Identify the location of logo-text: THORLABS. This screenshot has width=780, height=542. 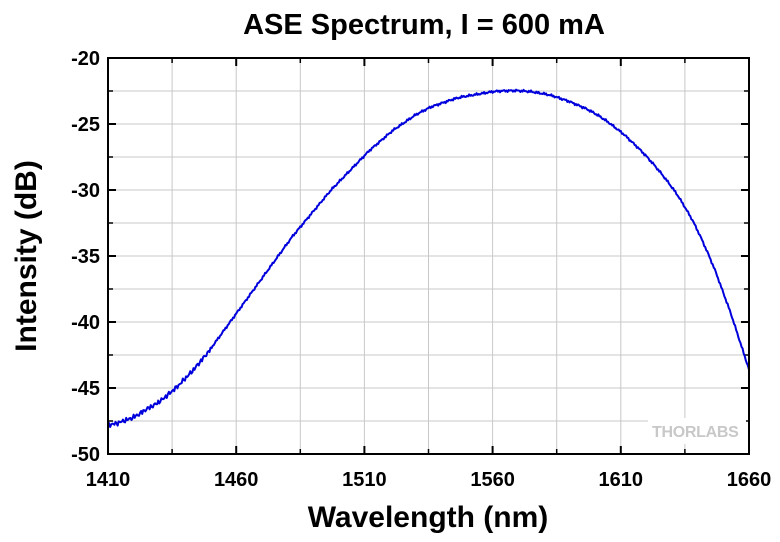
(695, 432).